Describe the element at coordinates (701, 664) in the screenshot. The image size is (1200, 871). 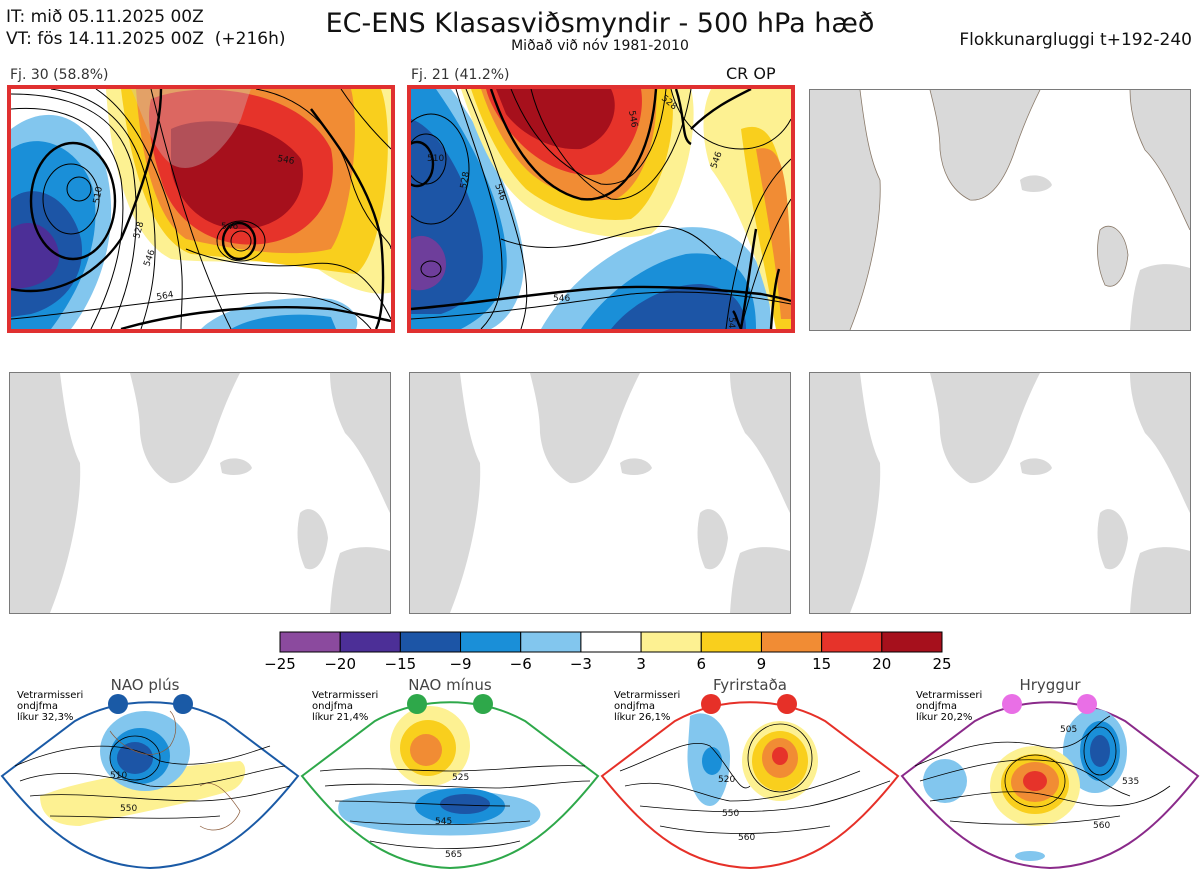
I see `colorbar-tick-label: 6` at that location.